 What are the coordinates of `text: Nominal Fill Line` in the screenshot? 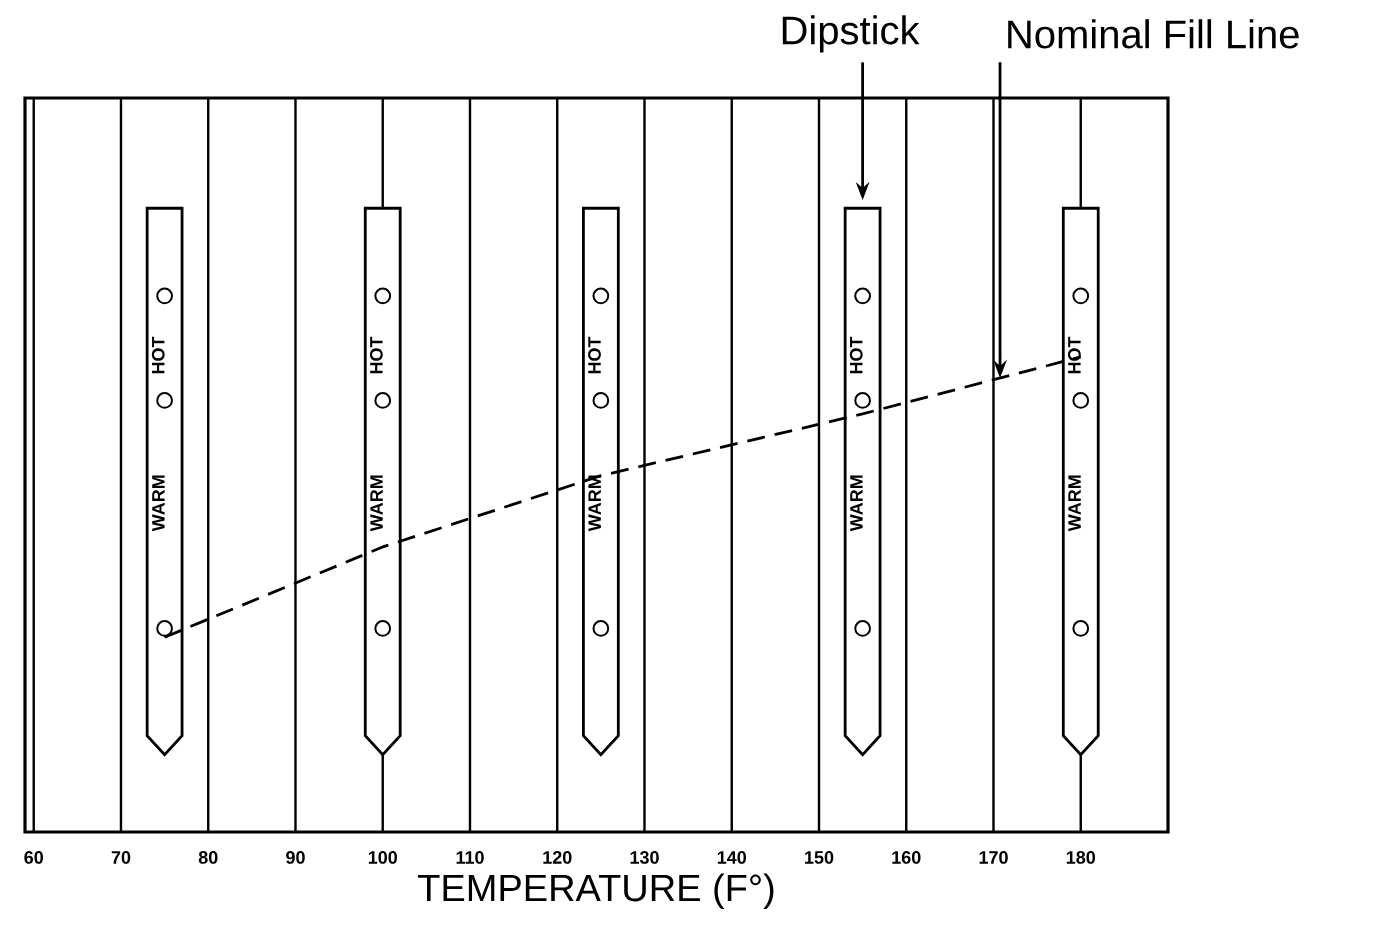 It's located at (1153, 34).